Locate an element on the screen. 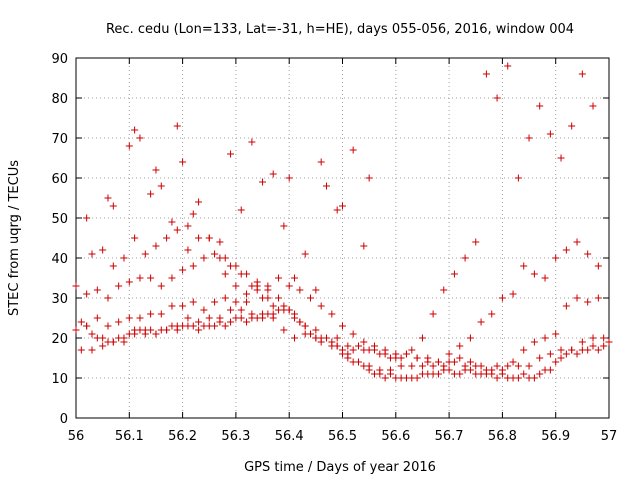  x-tick-label: 56.7 is located at coordinates (449, 436).